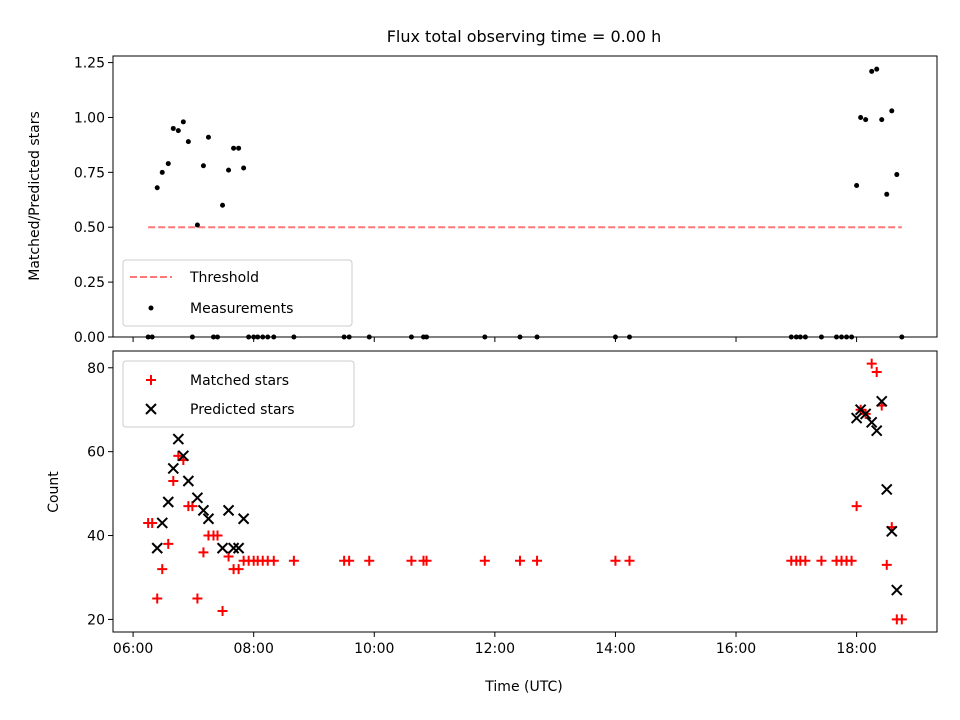 Image resolution: width=960 pixels, height=720 pixels. Describe the element at coordinates (89, 173) in the screenshot. I see `top-y-tick-label: 0.75` at that location.